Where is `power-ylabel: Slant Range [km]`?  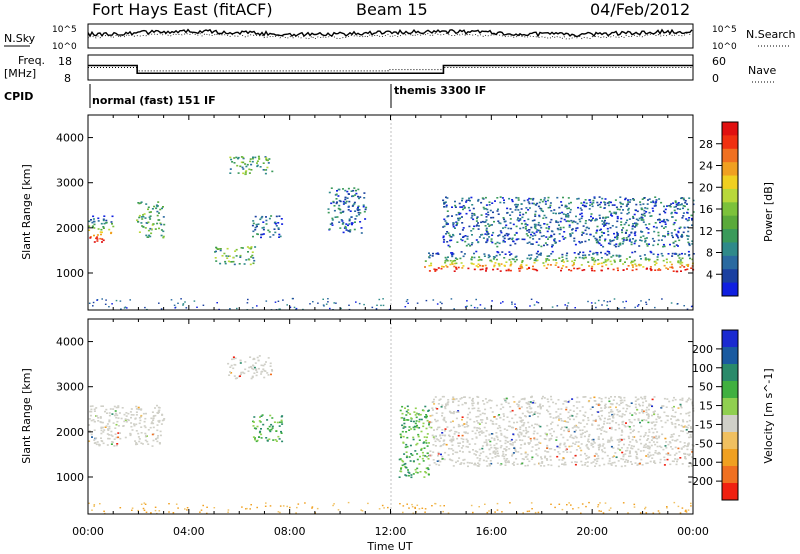
power-ylabel: Slant Range [km] is located at coordinates (26, 212).